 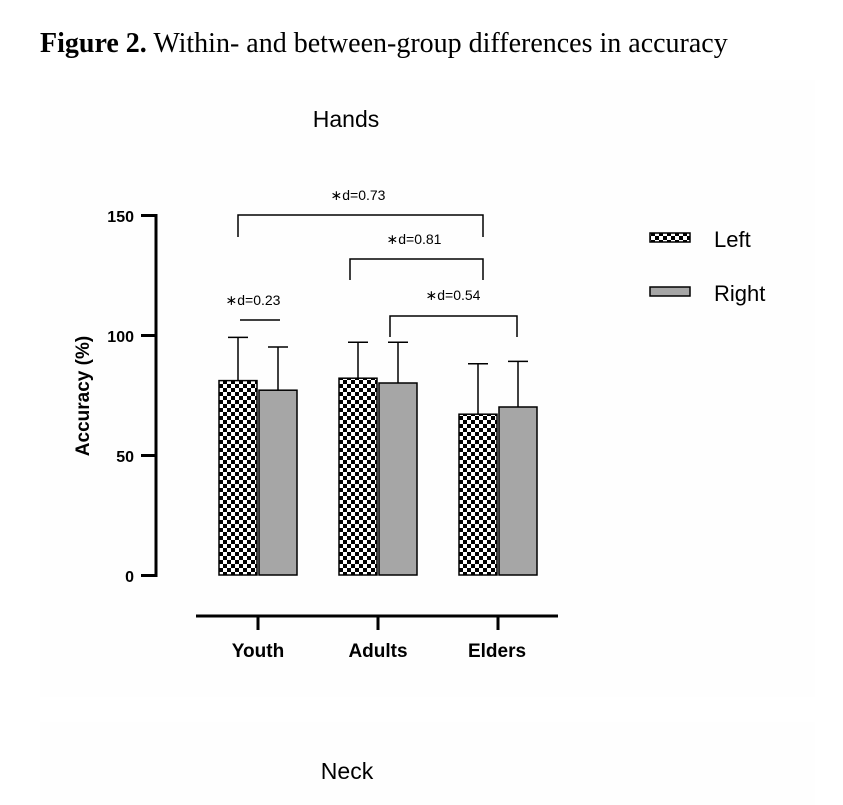 I want to click on annotation-right-d: ∗d=0.54, so click(x=453, y=295).